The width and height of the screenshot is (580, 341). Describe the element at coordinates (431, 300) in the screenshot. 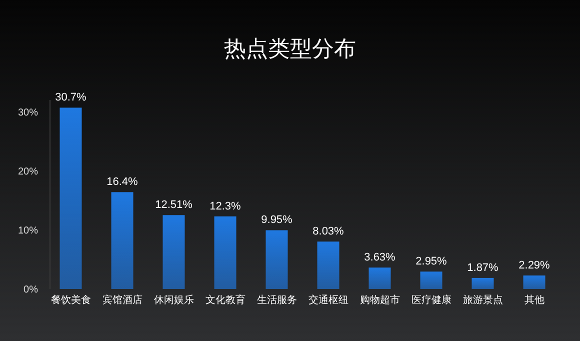

I see `x-tick-label: 医疗健康` at that location.